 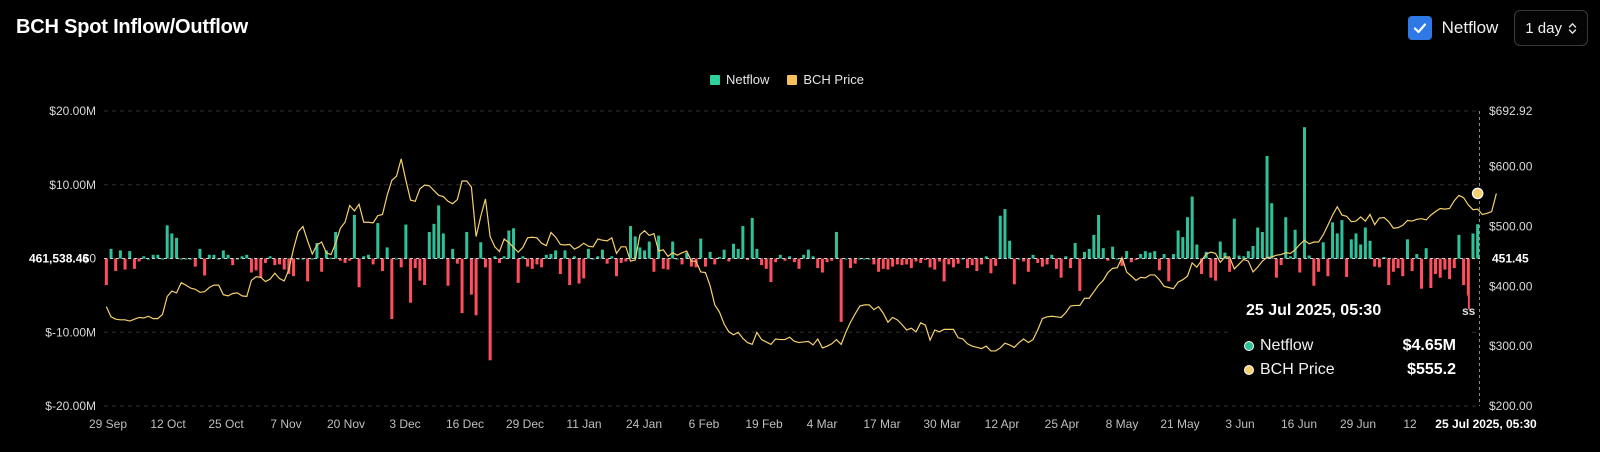 I want to click on page-title: BCH Spot Inflow/Outflow, so click(x=132, y=27).